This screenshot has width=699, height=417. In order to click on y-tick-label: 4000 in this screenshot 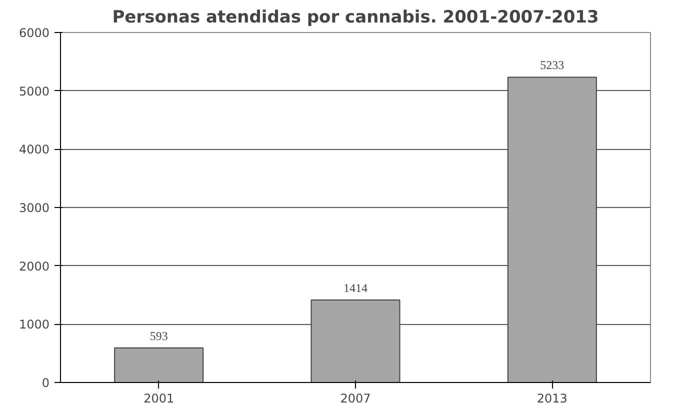, I will do `click(34, 149)`.